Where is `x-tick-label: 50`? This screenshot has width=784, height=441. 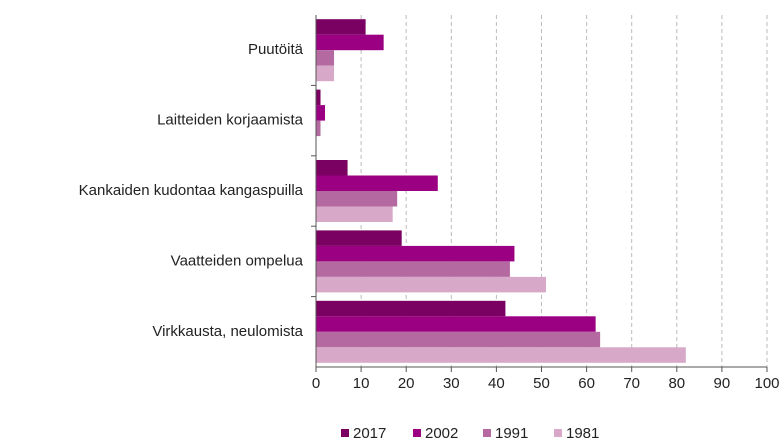 x-tick-label: 50 is located at coordinates (541, 383).